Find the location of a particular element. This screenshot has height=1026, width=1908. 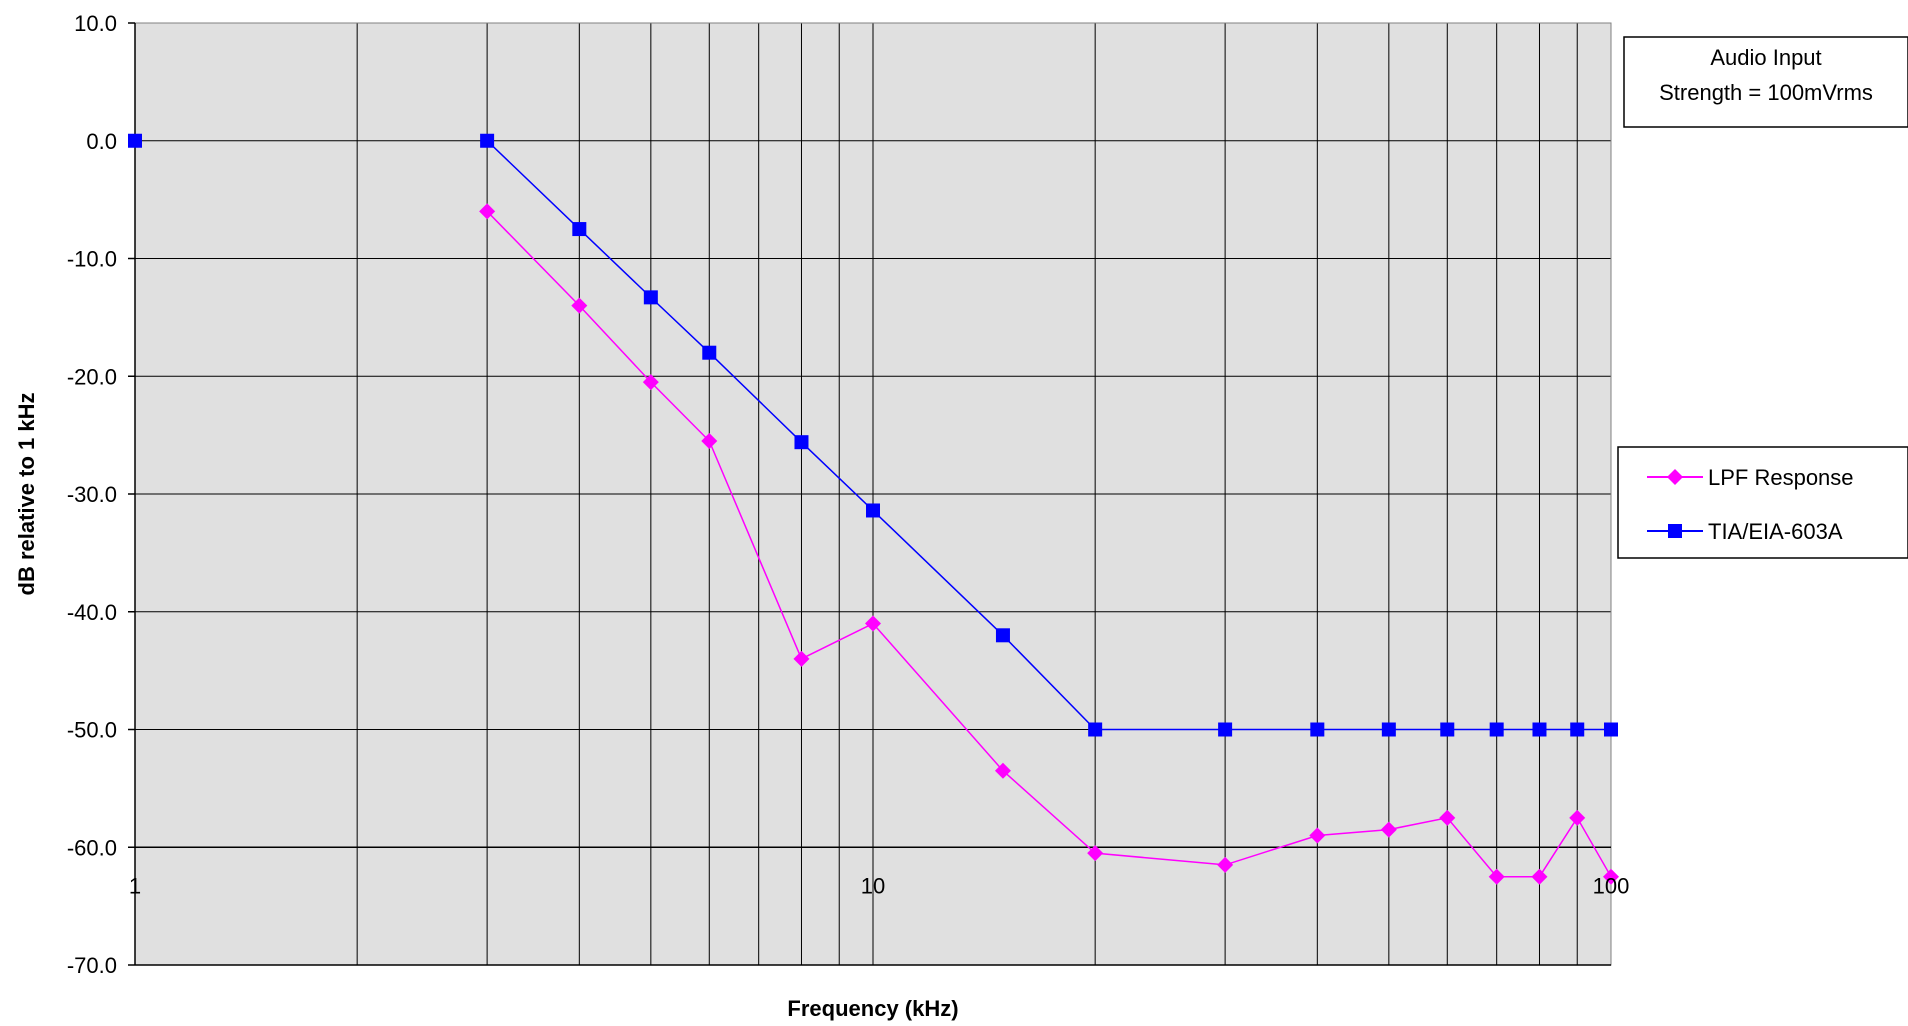

y-tick-label: 0.0 is located at coordinates (101, 141).